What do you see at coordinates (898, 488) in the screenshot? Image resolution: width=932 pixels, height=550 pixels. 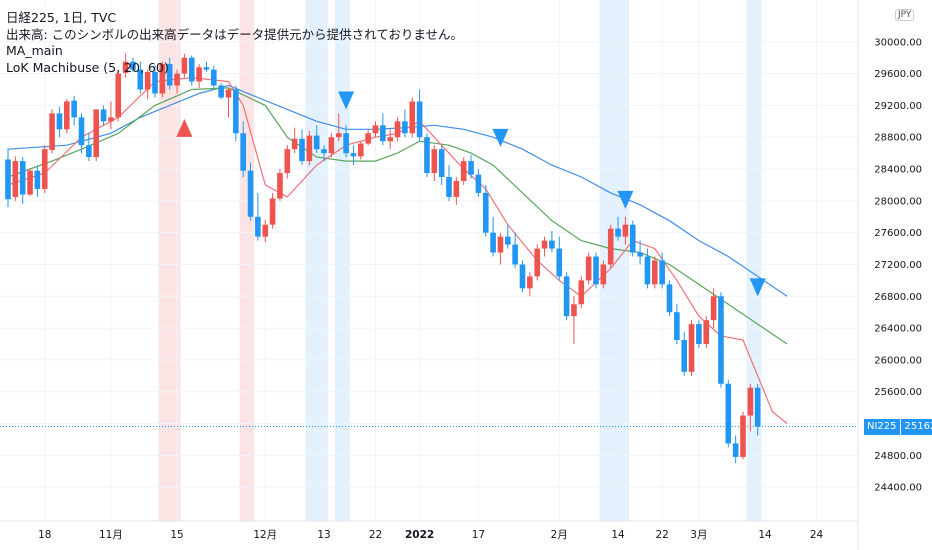 I see `price-tick-label: 24400.00` at bounding box center [898, 488].